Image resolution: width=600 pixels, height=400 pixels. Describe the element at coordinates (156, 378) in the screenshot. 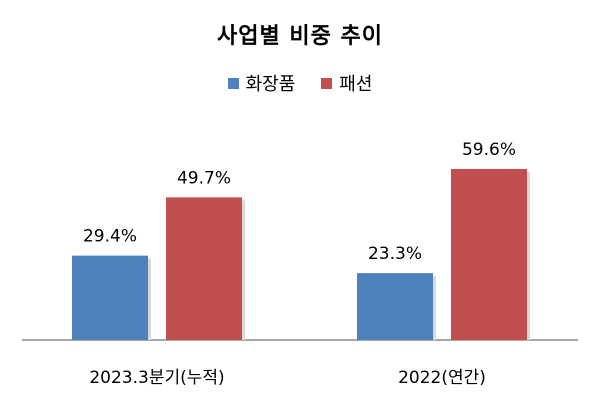

I see `category-label: 2023.3분기(누적)` at that location.